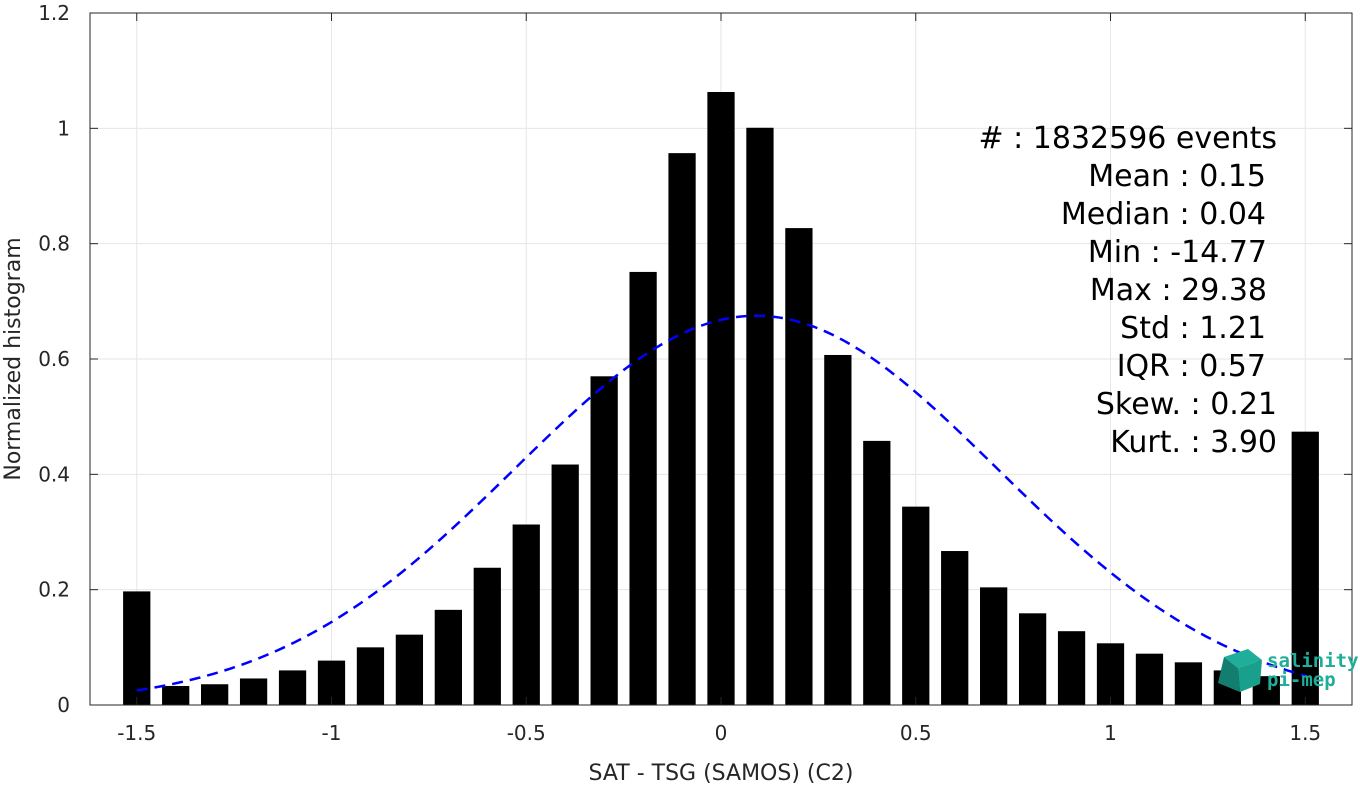  Describe the element at coordinates (526, 733) in the screenshot. I see `x-tick-label: -0.5` at that location.